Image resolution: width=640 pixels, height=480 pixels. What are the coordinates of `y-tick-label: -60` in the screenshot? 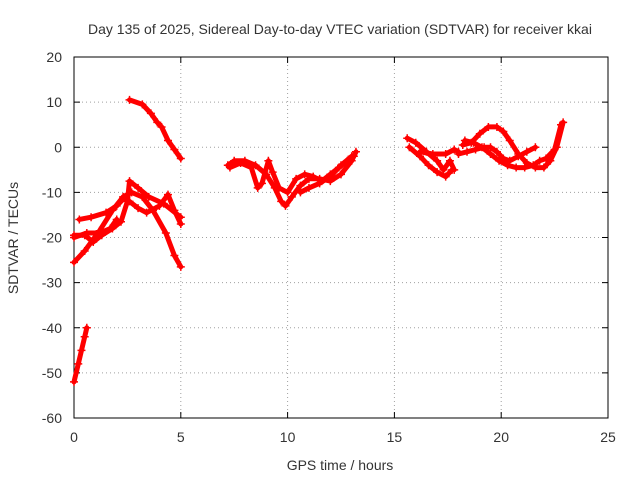 It's located at (52, 418).